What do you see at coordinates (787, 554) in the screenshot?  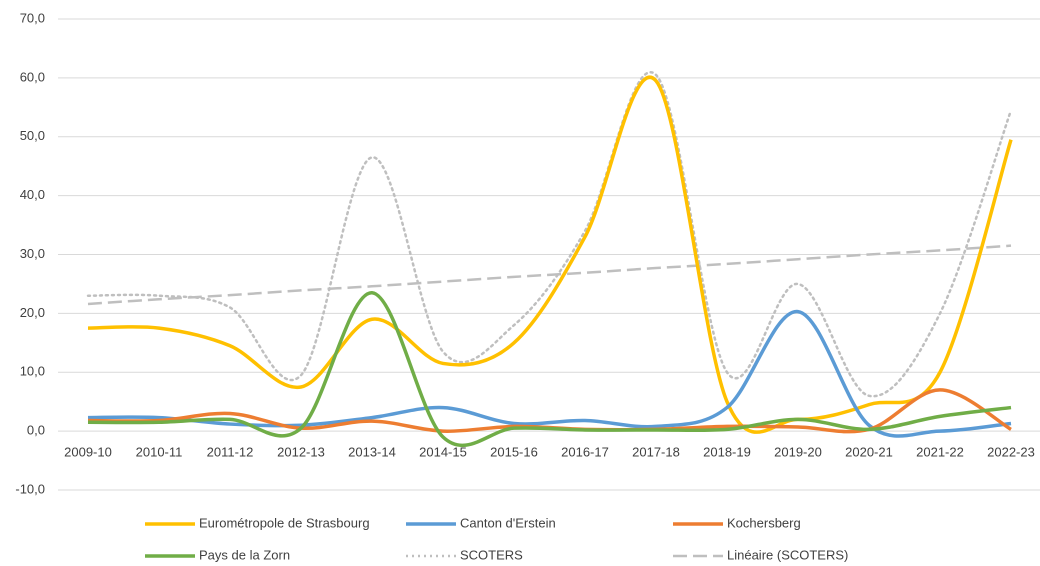 I see `legend-label: Linéaire (SCOTERS)` at bounding box center [787, 554].